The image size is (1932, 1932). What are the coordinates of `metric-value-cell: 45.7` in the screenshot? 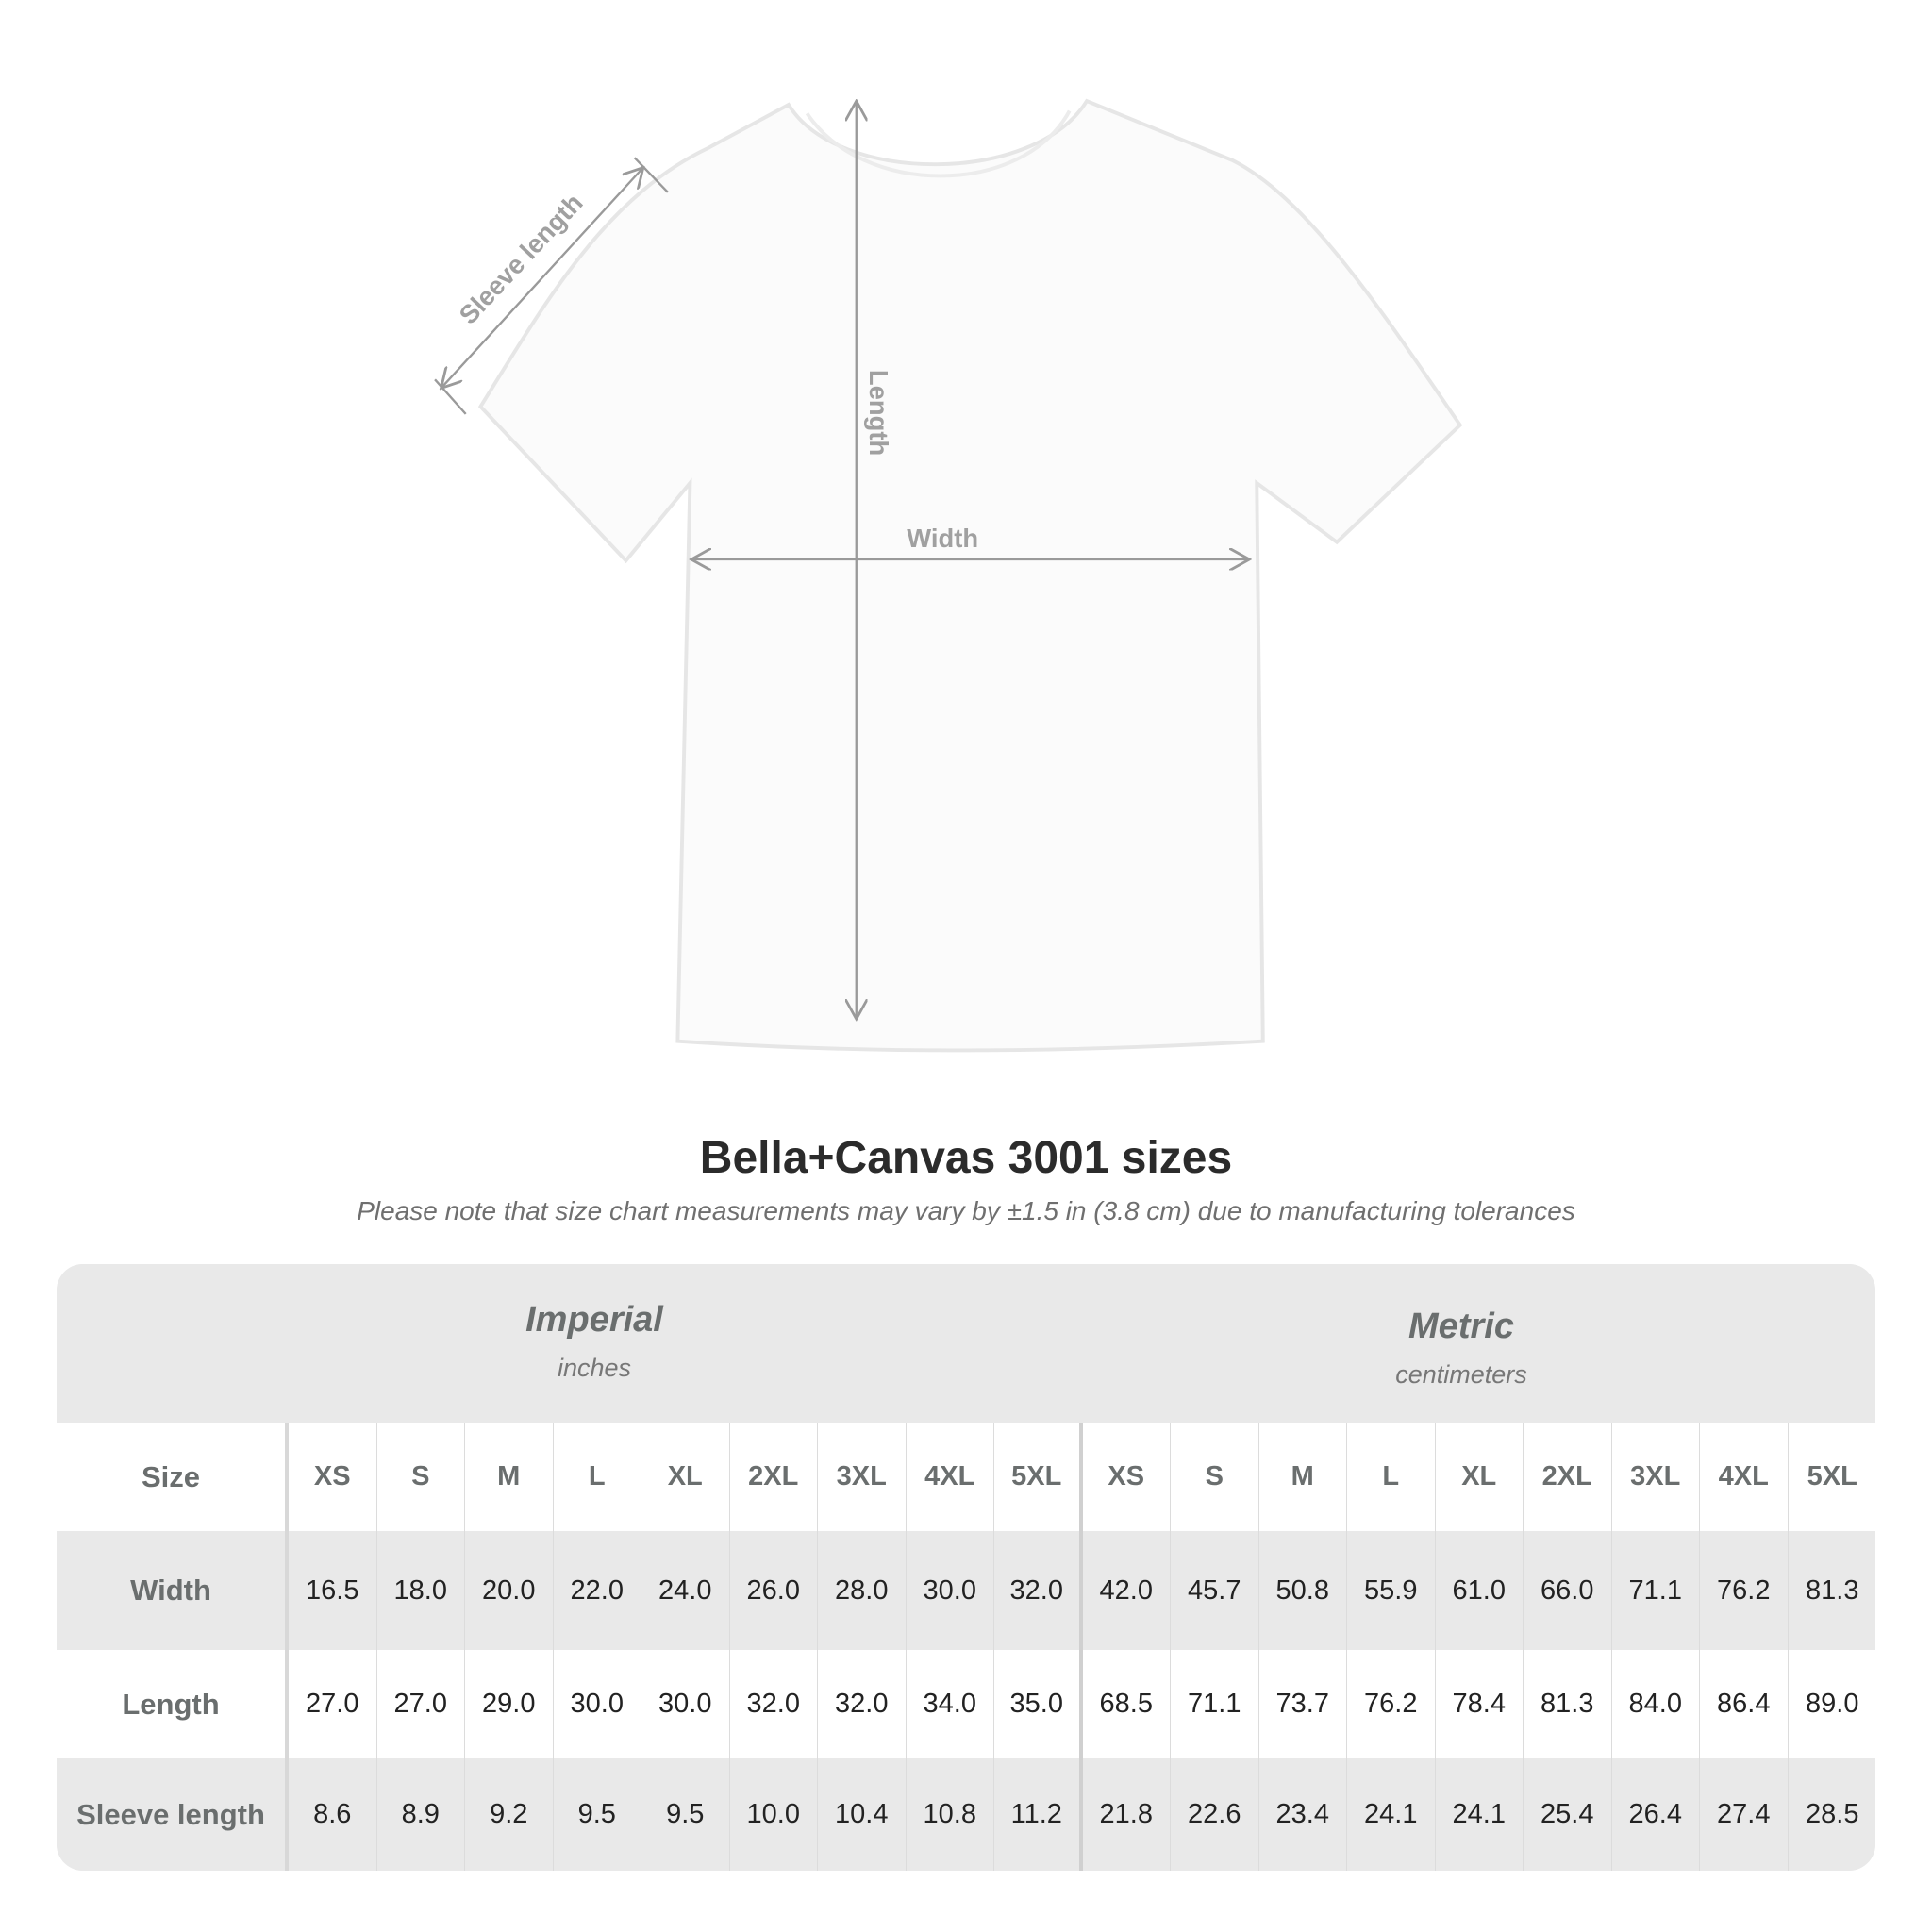 It's located at (1215, 1591).